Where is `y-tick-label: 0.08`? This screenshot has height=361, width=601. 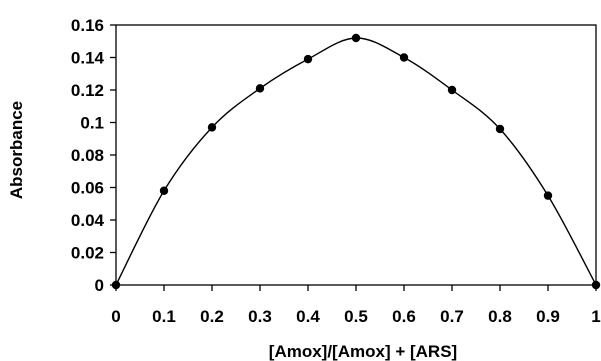 y-tick-label: 0.08 is located at coordinates (87, 155).